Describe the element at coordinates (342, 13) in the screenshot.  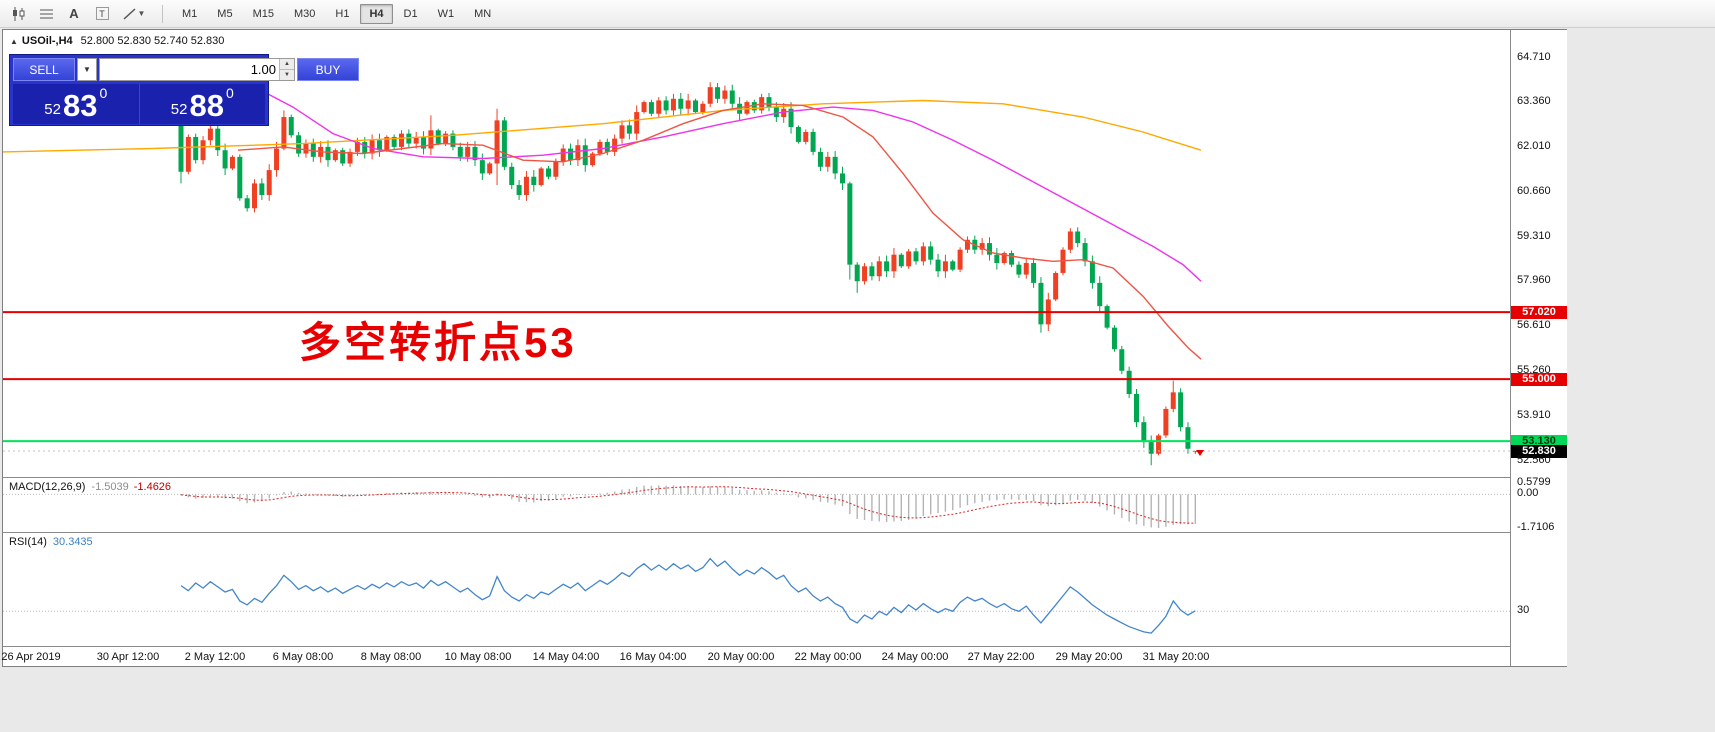
I see `timeframe-button-h1: H1` at that location.